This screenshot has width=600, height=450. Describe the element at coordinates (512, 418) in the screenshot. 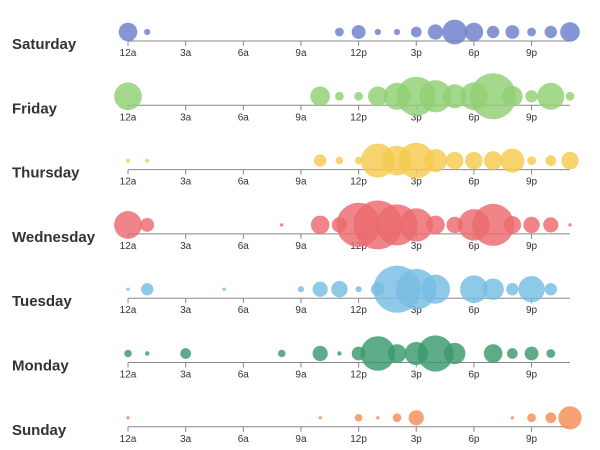

I see `bubble-sunday-h20` at that location.